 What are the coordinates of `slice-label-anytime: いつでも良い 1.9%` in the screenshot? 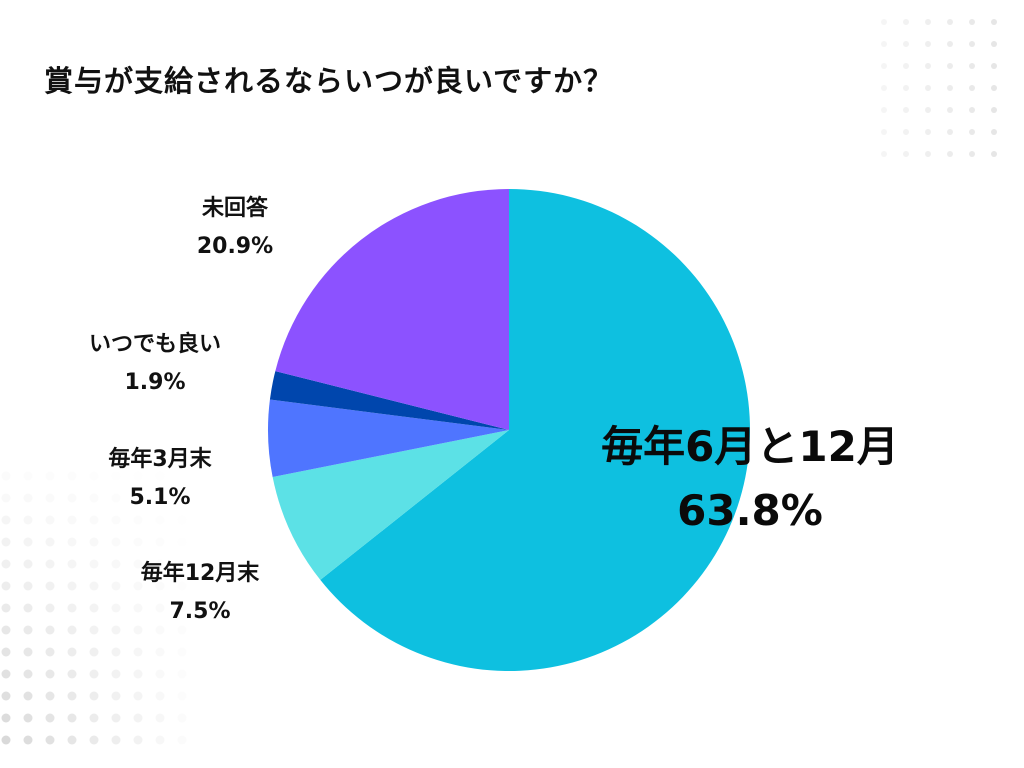 It's located at (155, 364).